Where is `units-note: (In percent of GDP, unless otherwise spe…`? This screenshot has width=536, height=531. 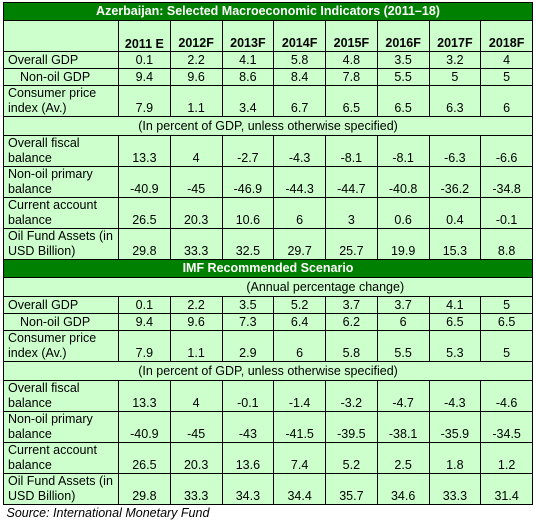
units-note: (In percent of GDP, unless otherwise spe… is located at coordinates (268, 371).